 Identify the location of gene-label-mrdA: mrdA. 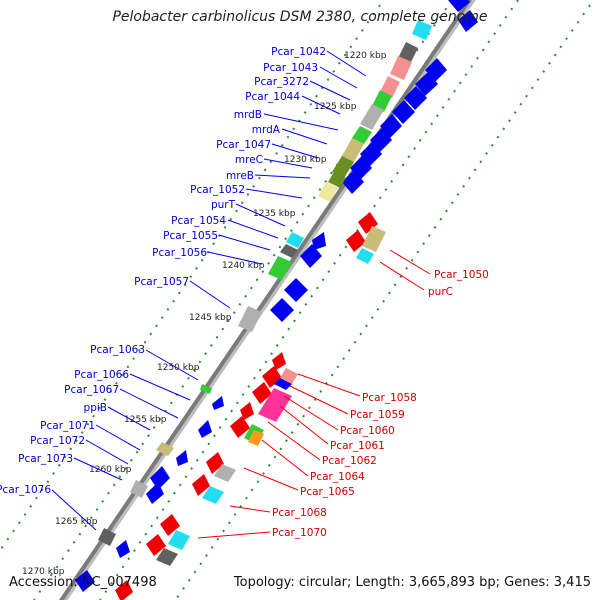
(266, 130).